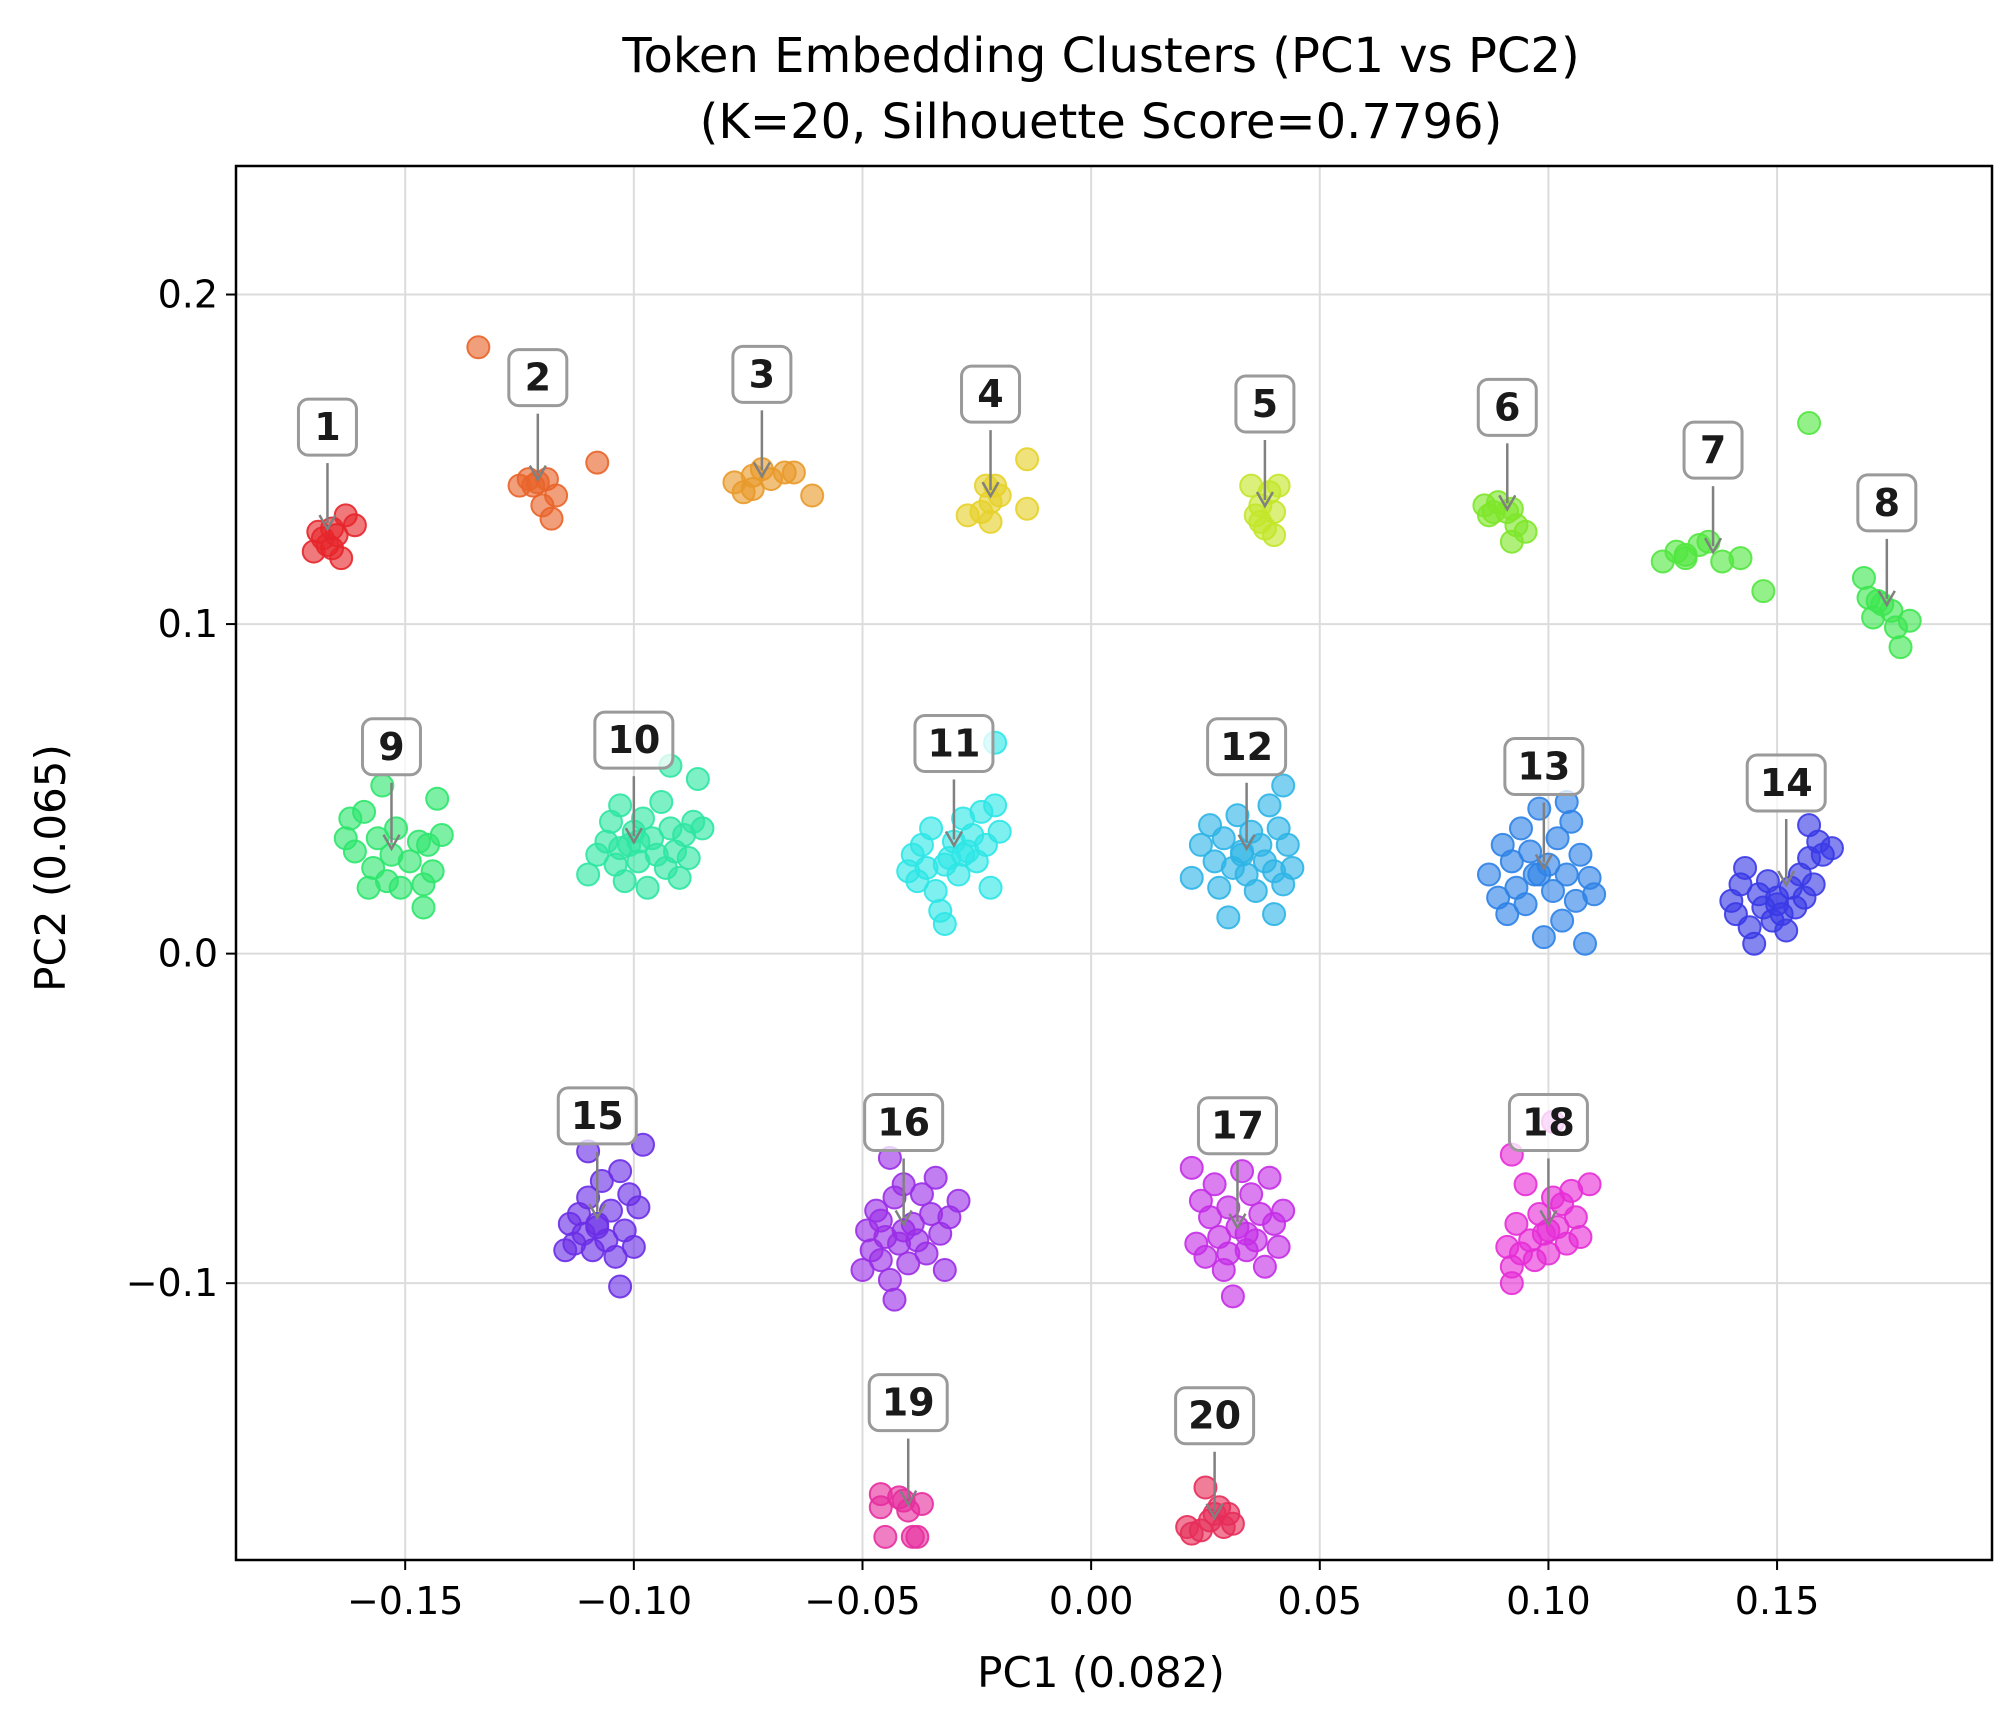 Image resolution: width=2008 pixels, height=1720 pixels. I want to click on cluster-label: 6, so click(1507, 407).